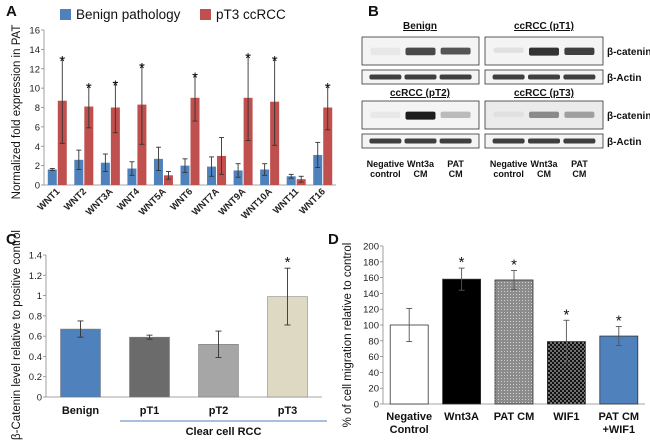  What do you see at coordinates (34, 31) in the screenshot?
I see `y-tick-label: 16` at bounding box center [34, 31].